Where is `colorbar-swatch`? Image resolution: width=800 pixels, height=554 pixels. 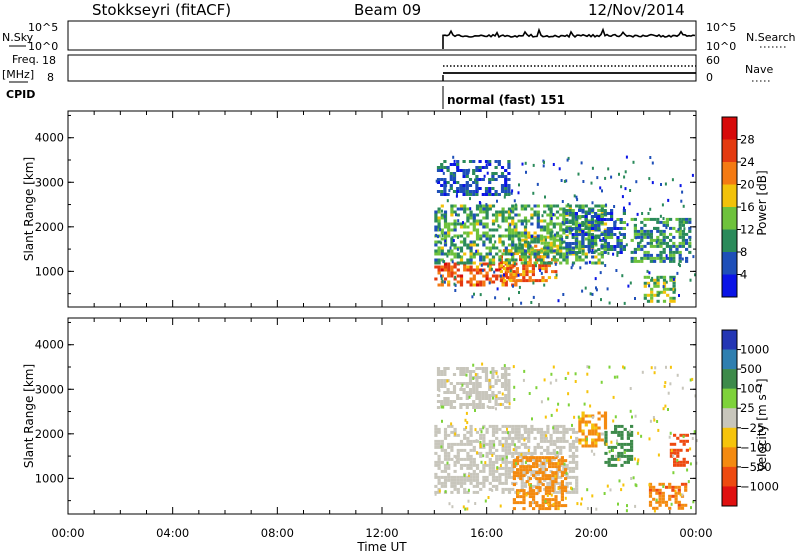
colorbar-swatch is located at coordinates (729, 151).